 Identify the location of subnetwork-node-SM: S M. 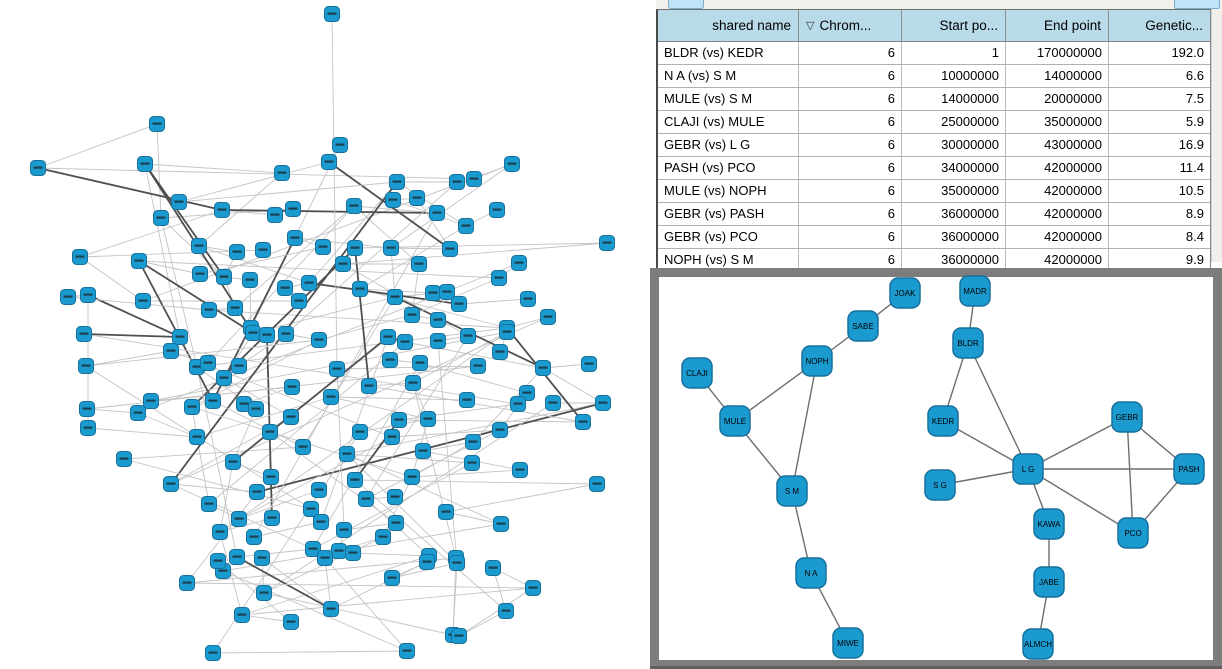
(792, 491).